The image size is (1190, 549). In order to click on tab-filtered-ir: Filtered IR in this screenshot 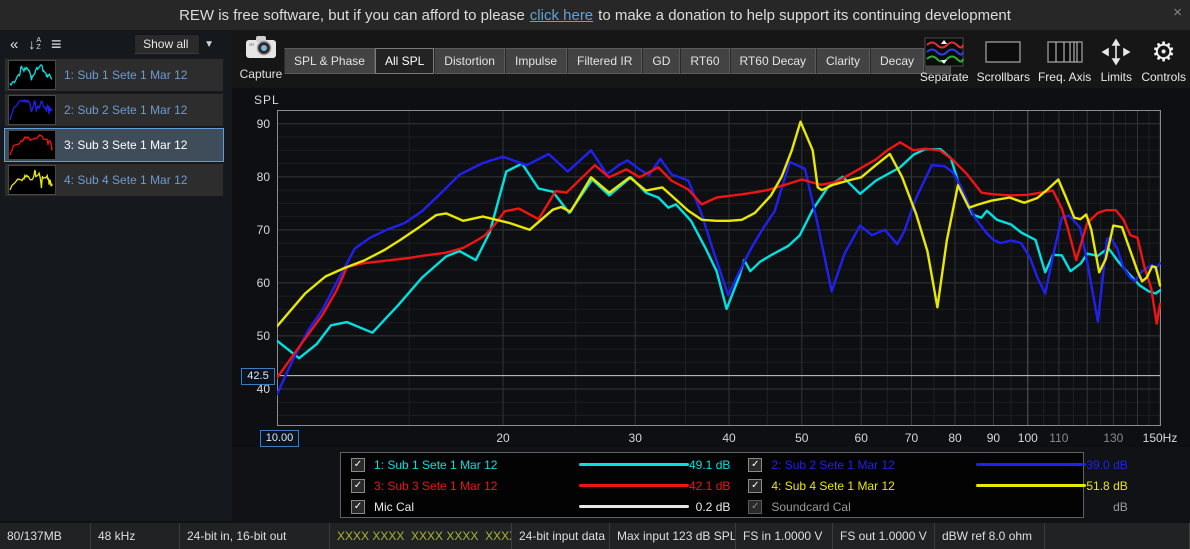, I will do `click(605, 61)`.